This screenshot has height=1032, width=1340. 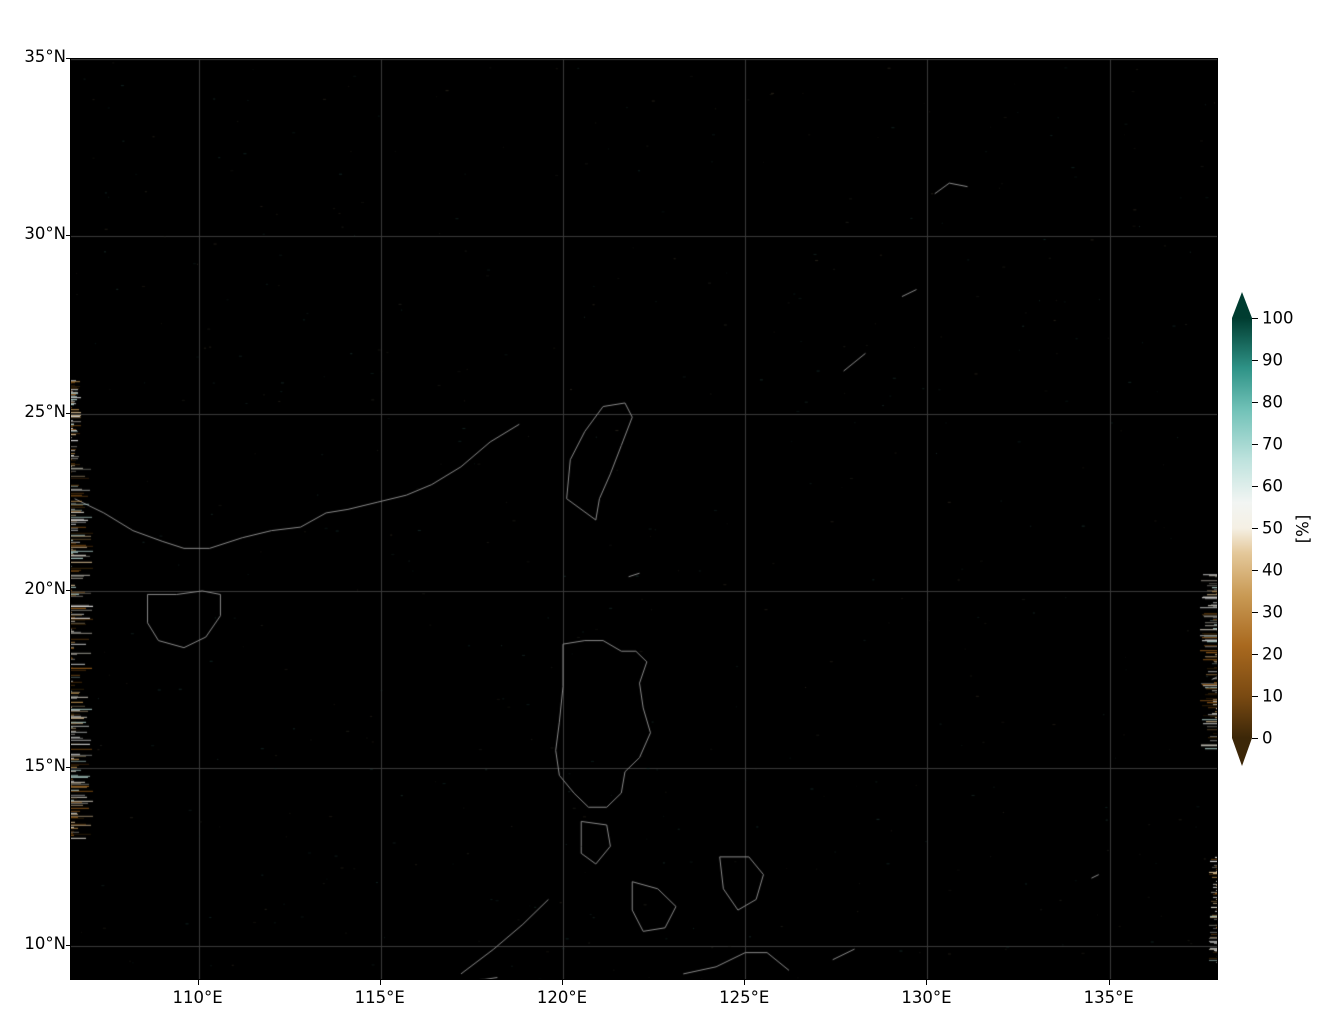 I want to click on colorbar, so click(x=1242, y=529).